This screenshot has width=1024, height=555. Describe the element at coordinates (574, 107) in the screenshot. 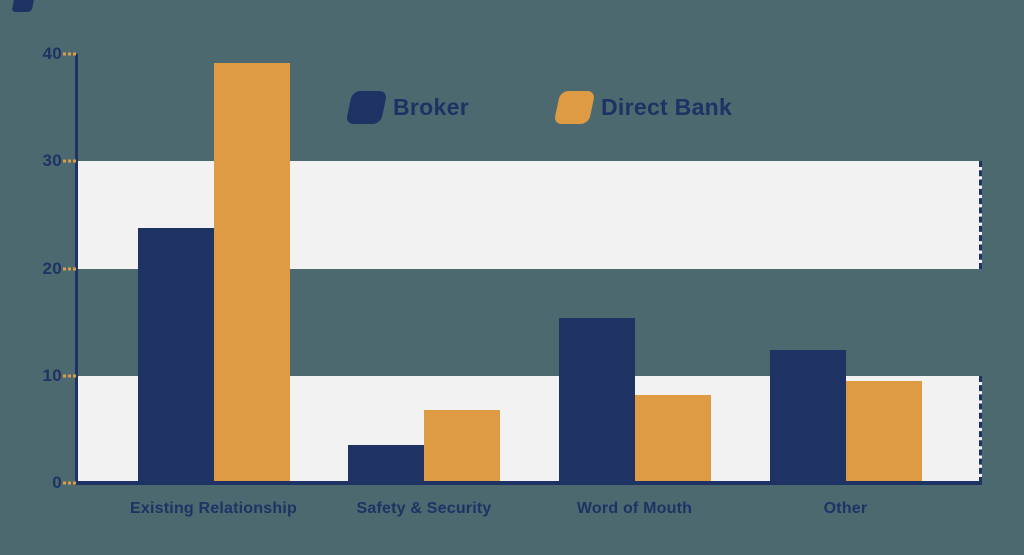

I see `legend-swatch-direct-bank-icon` at that location.